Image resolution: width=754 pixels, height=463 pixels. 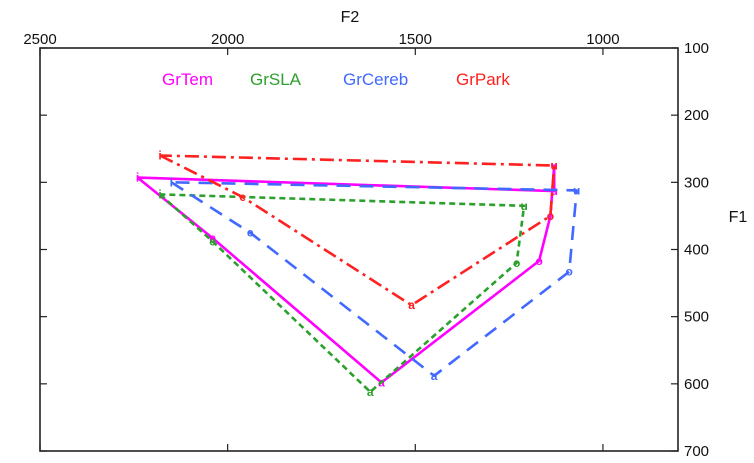 What do you see at coordinates (227, 39) in the screenshot?
I see `x-tick-label: 2000` at bounding box center [227, 39].